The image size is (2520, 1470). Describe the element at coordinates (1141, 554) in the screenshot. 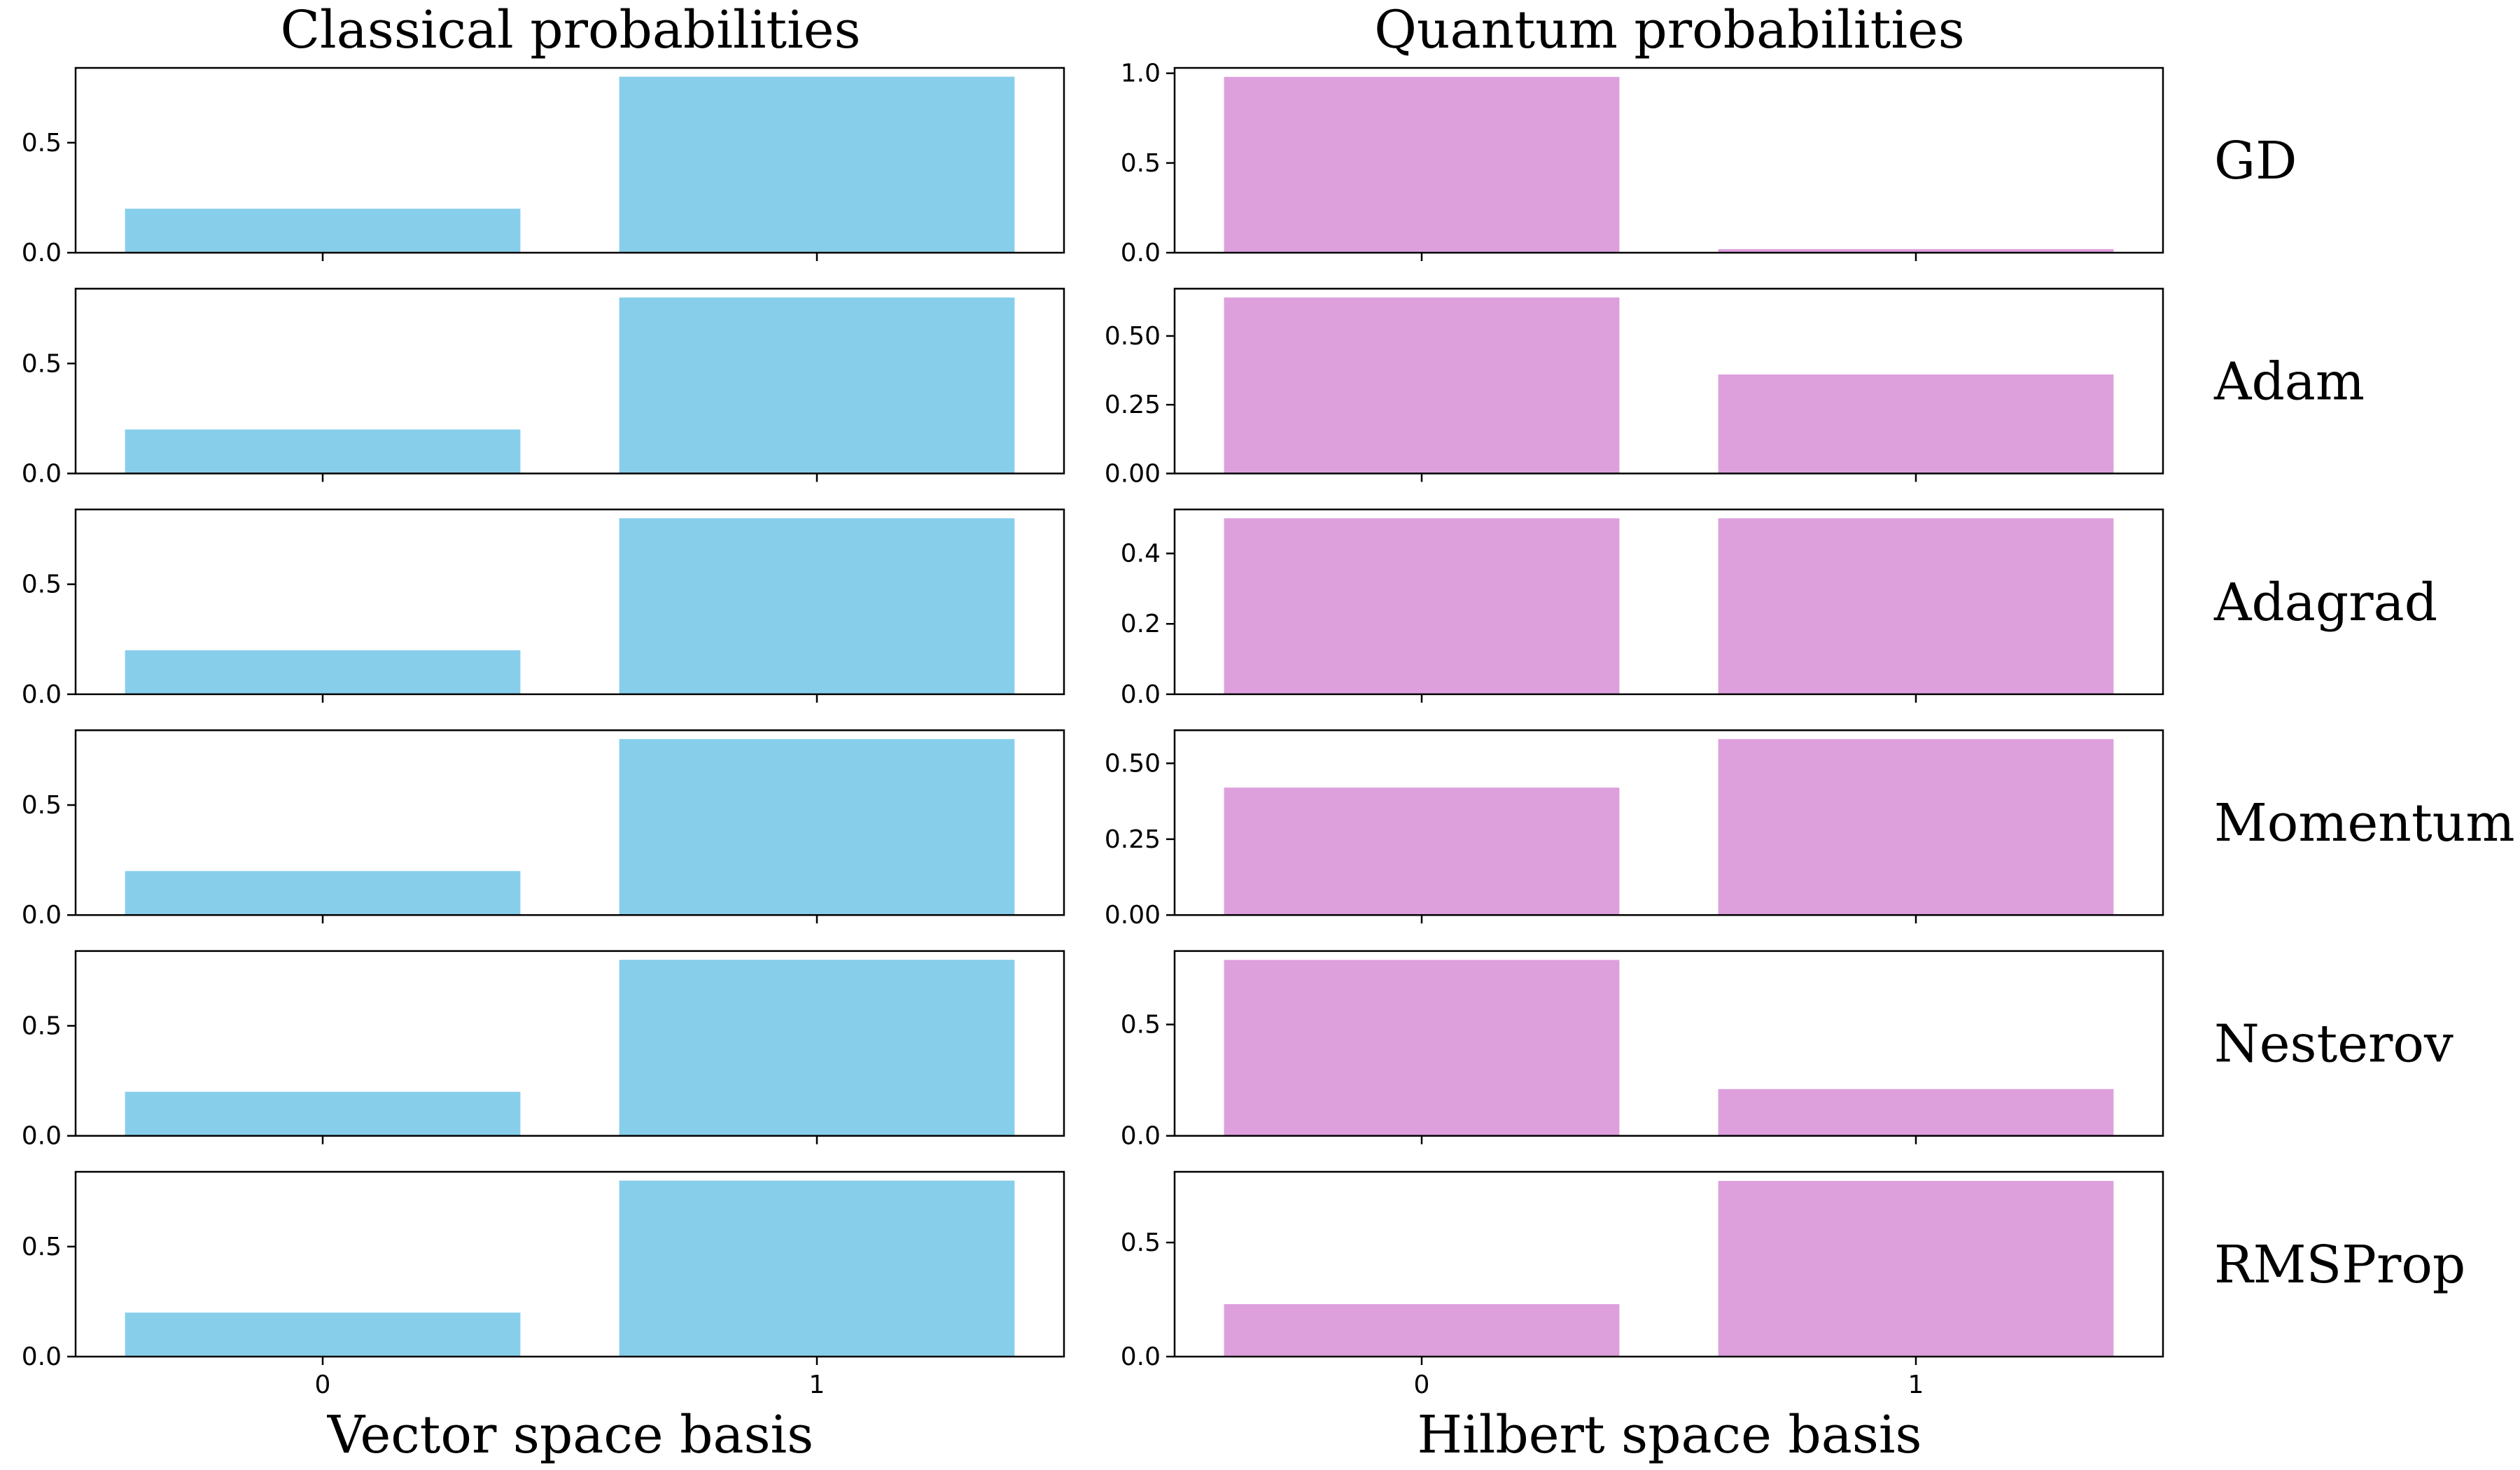

I see `y-tick-label: 0.4` at that location.